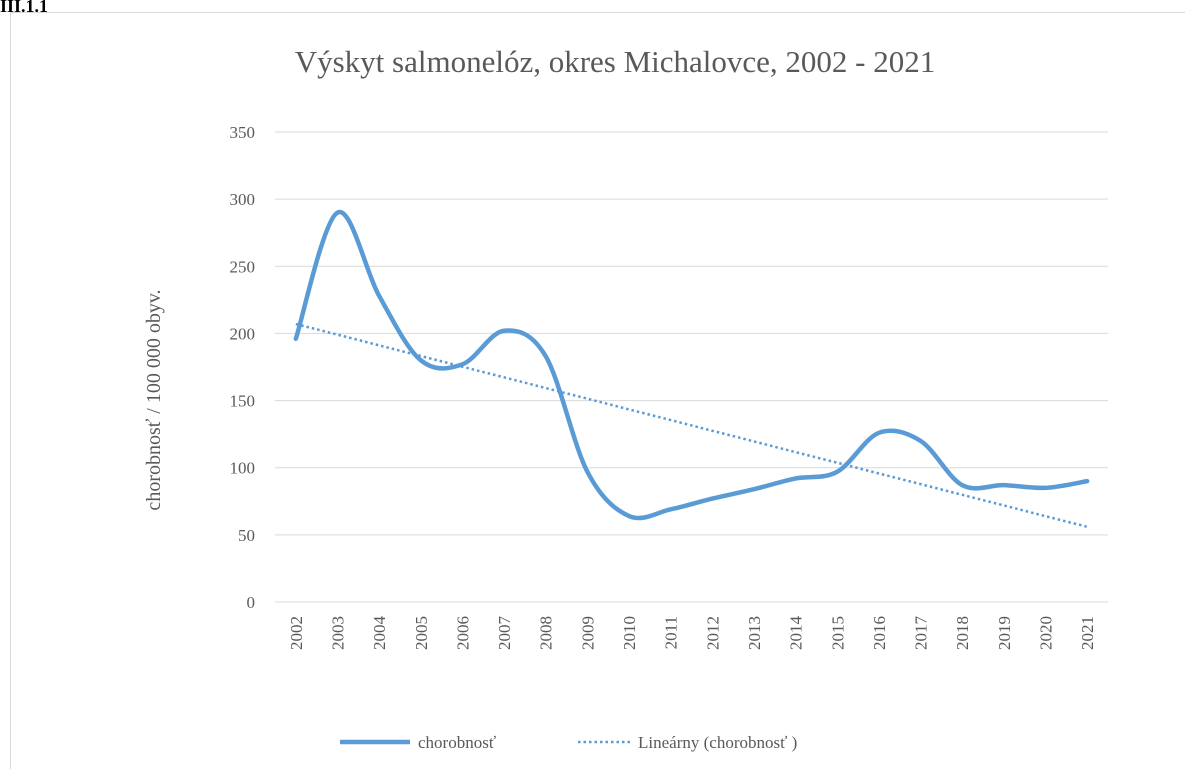 This screenshot has width=1185, height=769. Describe the element at coordinates (246, 535) in the screenshot. I see `y-tick-label: 50` at that location.